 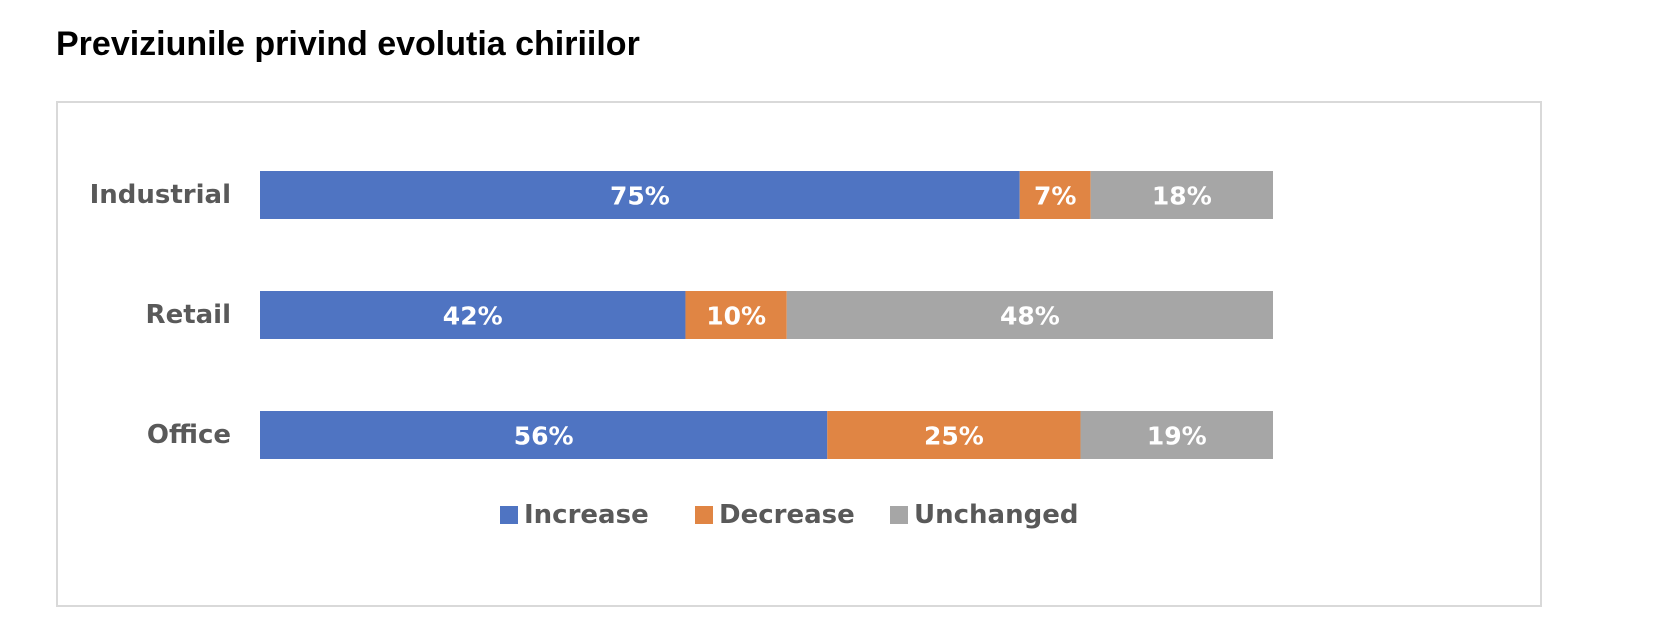 I want to click on legend-item-unchanged: Unchanged, so click(x=984, y=515).